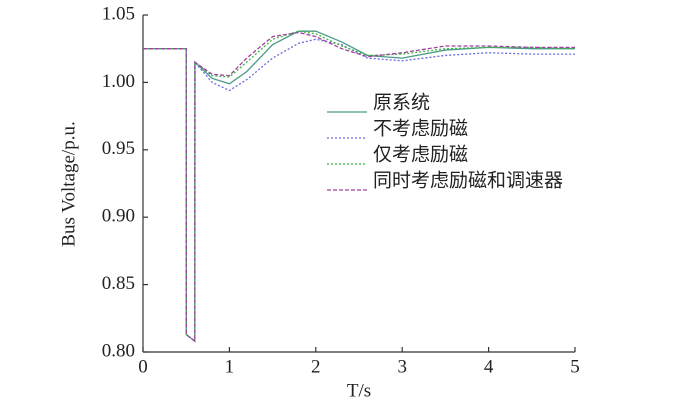 This screenshot has height=410, width=700. I want to click on y-tick-label: 0.95, so click(118, 148).